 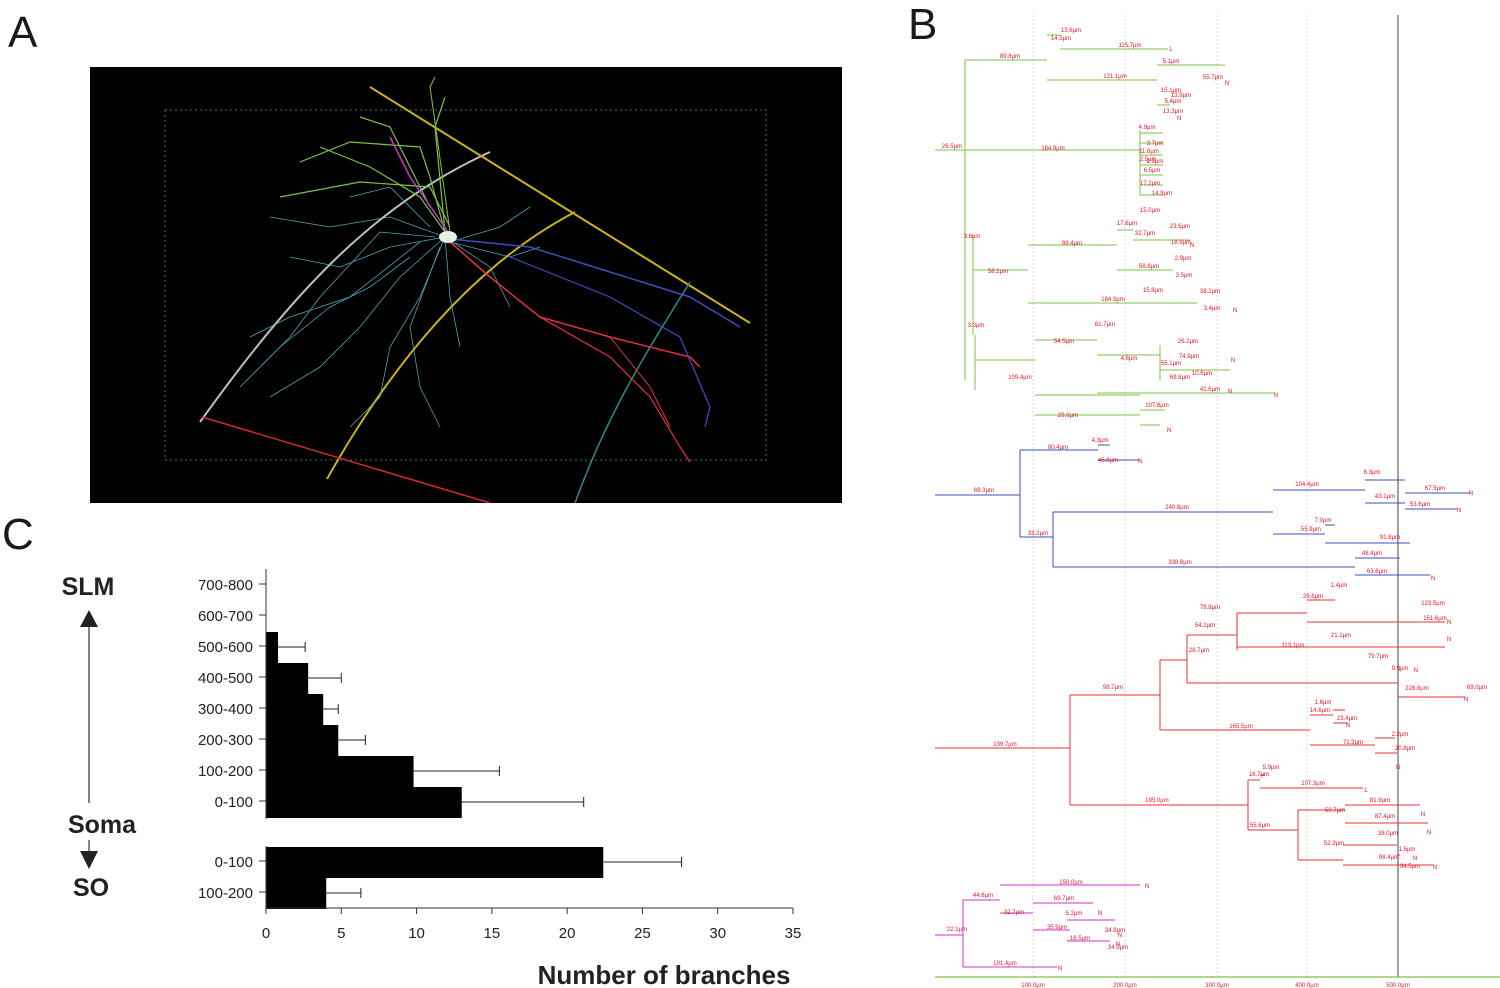 What do you see at coordinates (1124, 985) in the screenshot?
I see `dendrogram-tick-label: 200.0µm` at bounding box center [1124, 985].